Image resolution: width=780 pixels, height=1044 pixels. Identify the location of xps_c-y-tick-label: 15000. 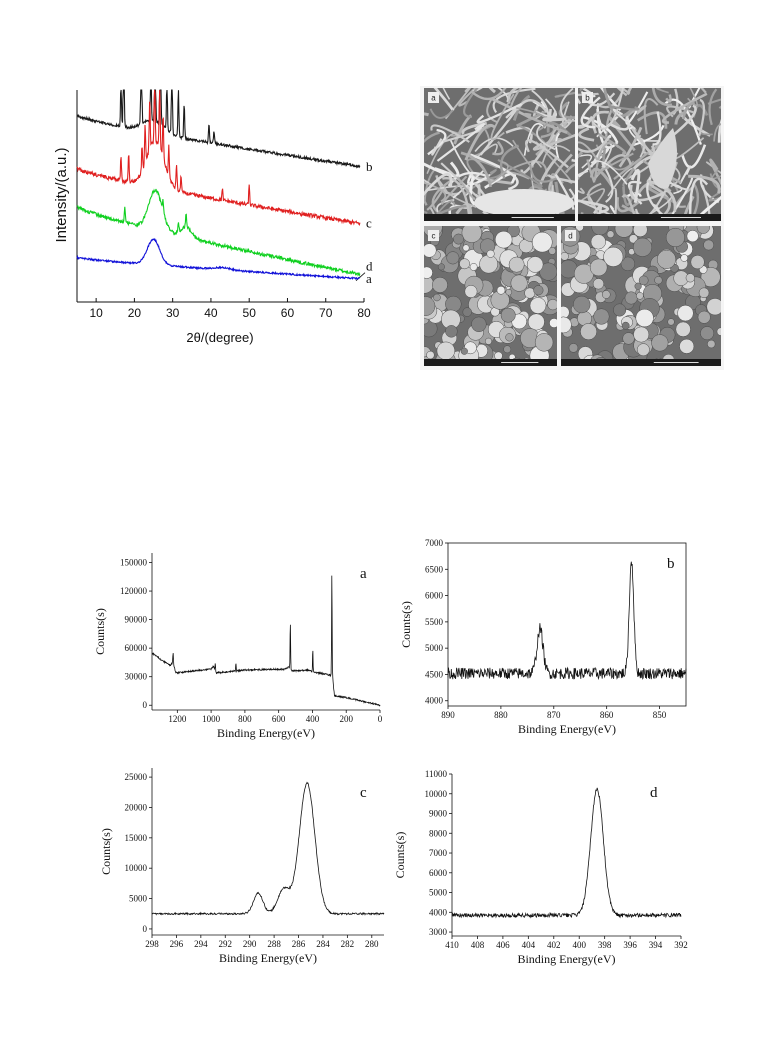
(136, 838).